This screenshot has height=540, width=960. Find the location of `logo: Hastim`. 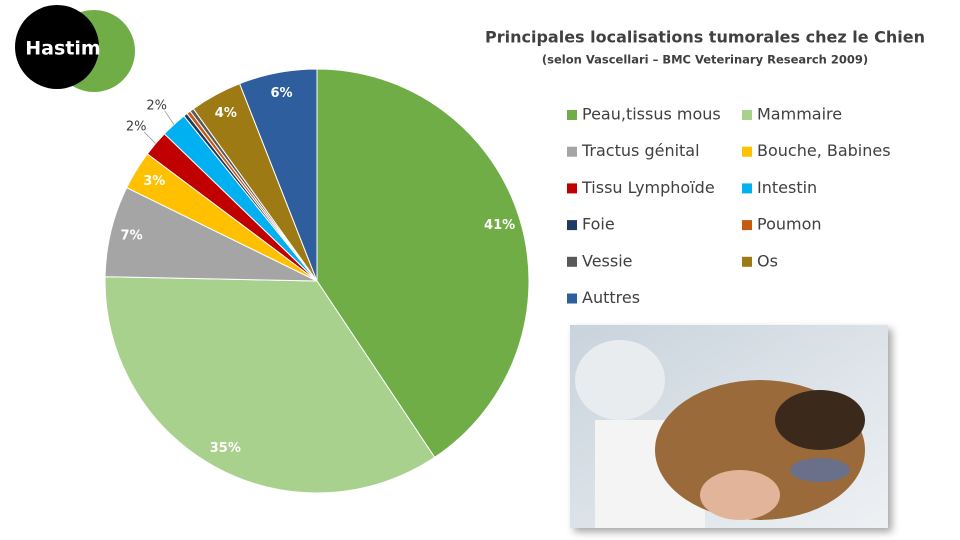

logo: Hastim is located at coordinates (75, 48).